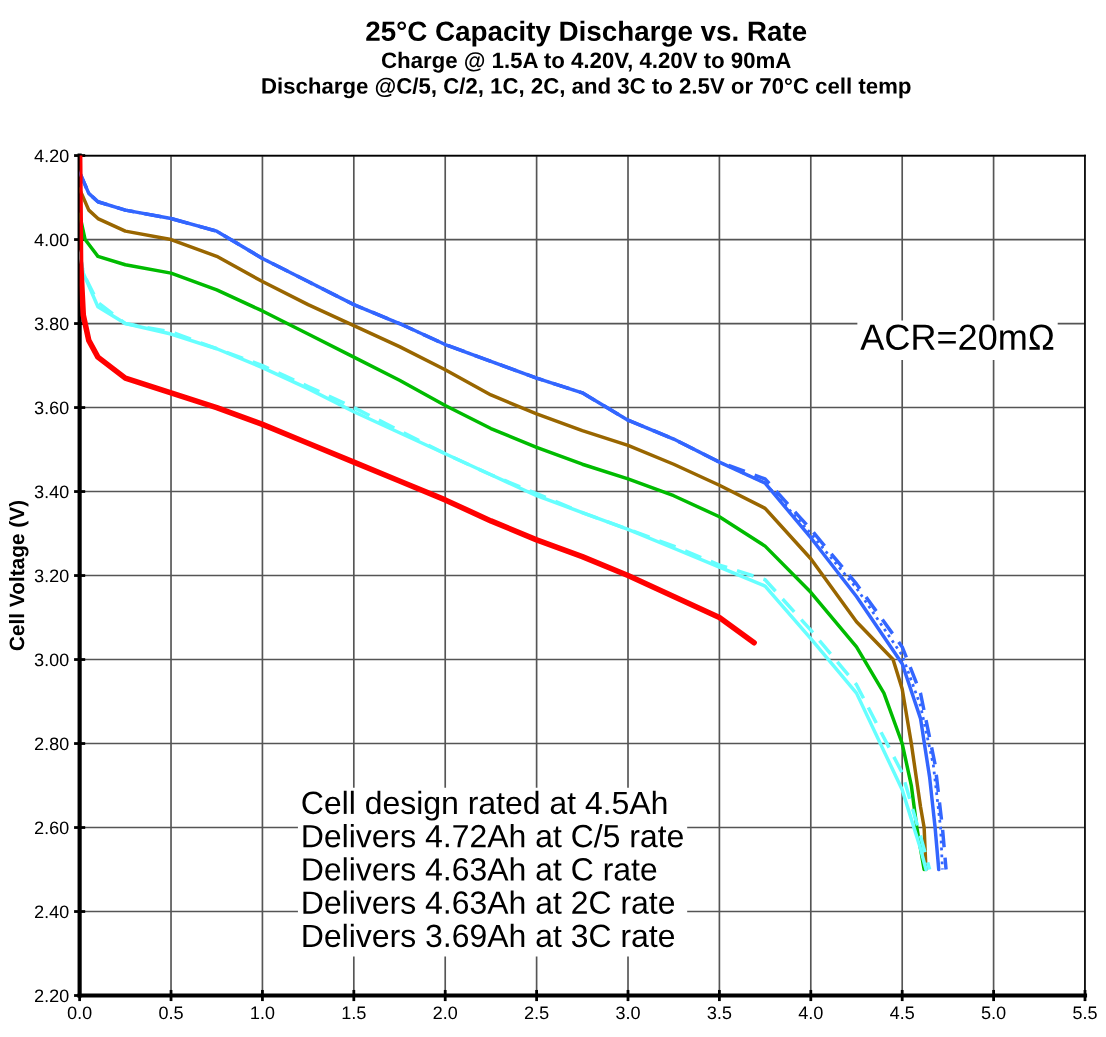  I want to click on chart-subtitle: Charge @ 1.5A to 4.20V, 4.20V to 90mA Discharge @C/5, C/2, 1C, 2C, and 3C to 2.5V or 70°C cell temp, so click(586, 75).